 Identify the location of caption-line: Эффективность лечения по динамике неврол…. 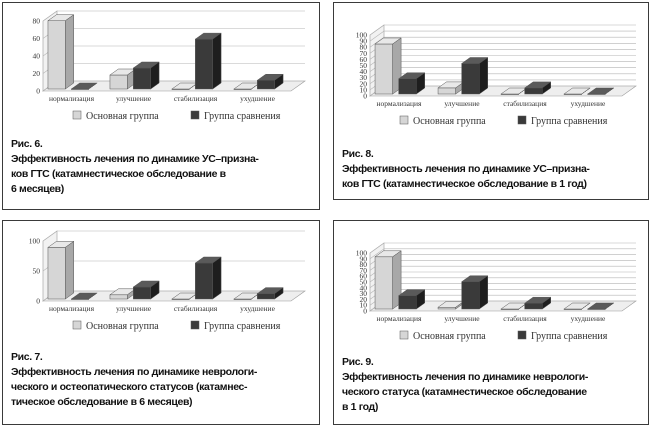
(465, 377).